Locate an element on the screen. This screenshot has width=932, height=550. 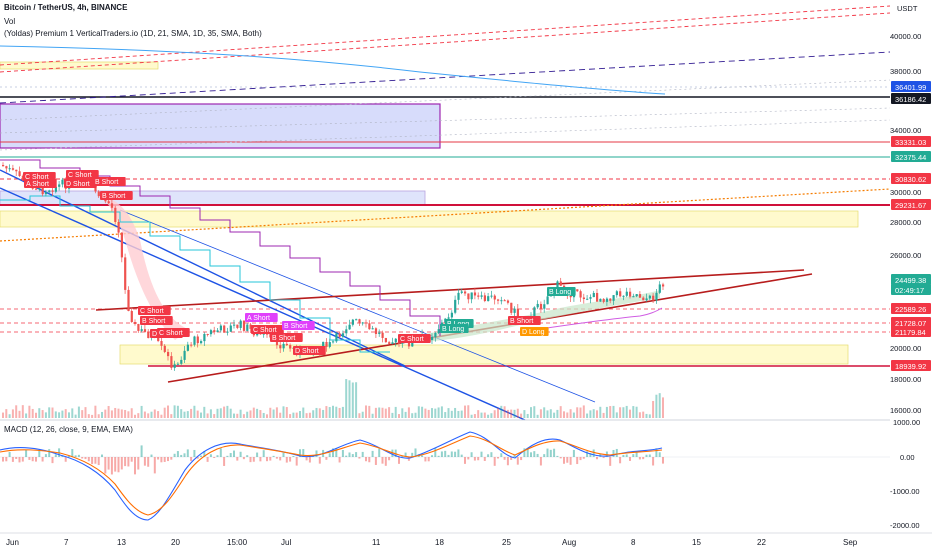
signal-label: D Short is located at coordinates (309, 350).